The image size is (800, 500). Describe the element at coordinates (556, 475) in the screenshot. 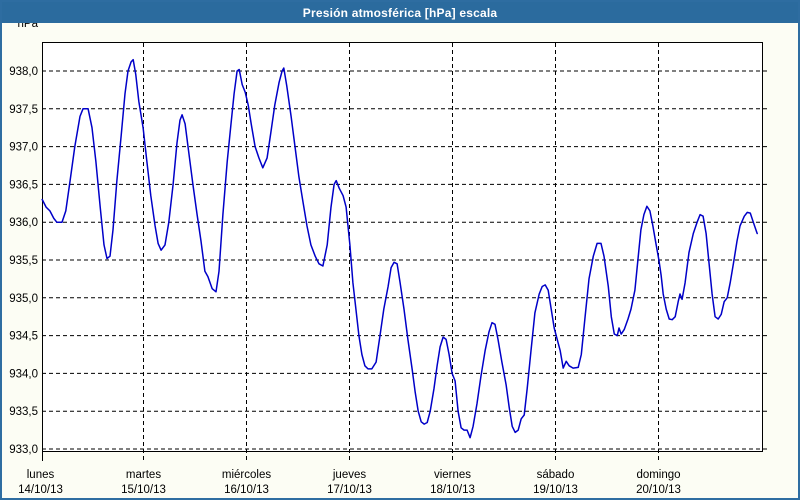

I see `x-day-label: sábado` at that location.